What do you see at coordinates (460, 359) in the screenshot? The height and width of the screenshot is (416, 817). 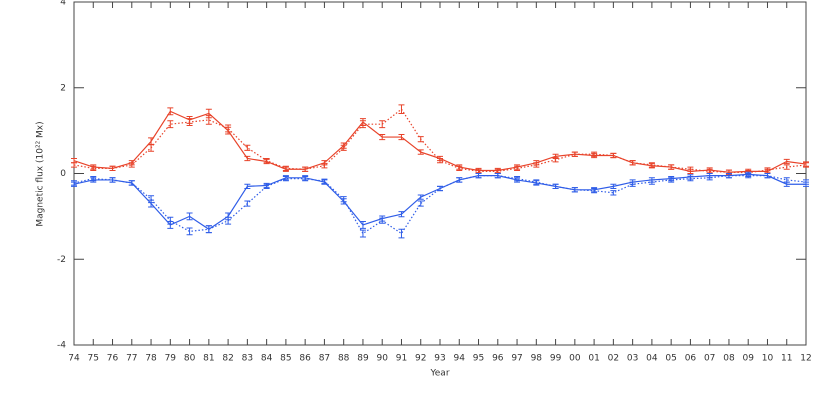 I see `x-tick-label: 94` at bounding box center [460, 359].